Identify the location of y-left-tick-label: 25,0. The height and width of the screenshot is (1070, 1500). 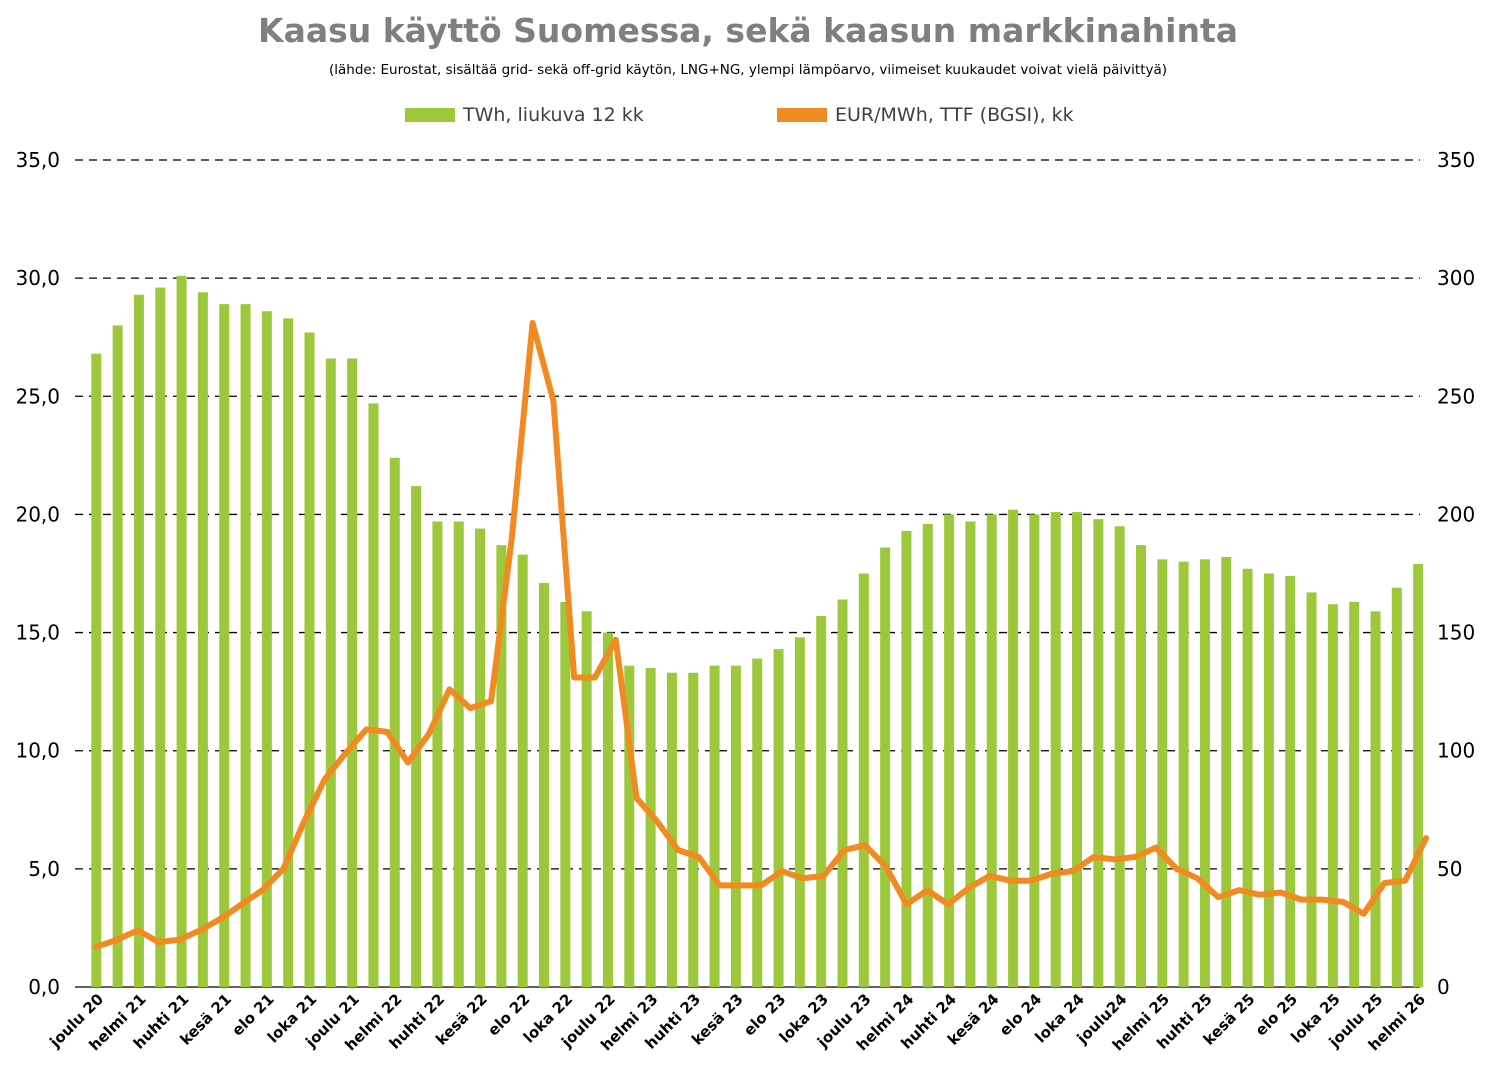
(37, 396).